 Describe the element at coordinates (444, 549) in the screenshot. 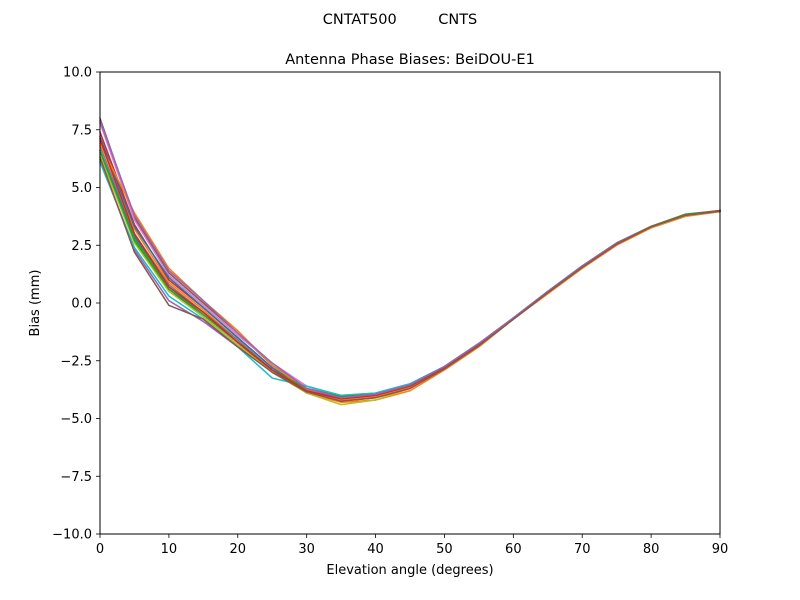

I see `x-tick-label: 50` at that location.